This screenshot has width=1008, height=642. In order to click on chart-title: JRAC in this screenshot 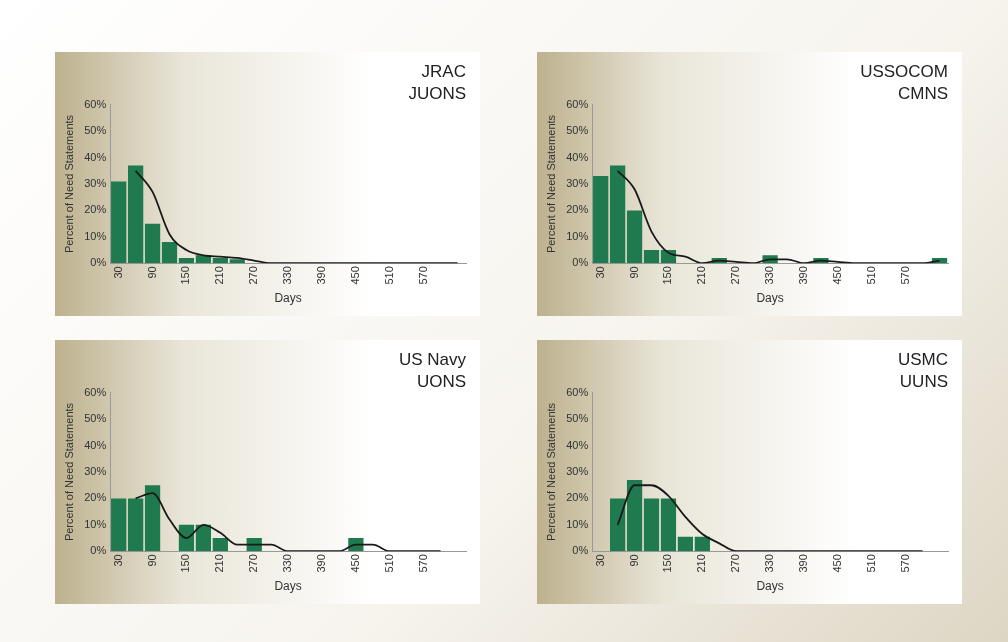, I will do `click(443, 71)`.